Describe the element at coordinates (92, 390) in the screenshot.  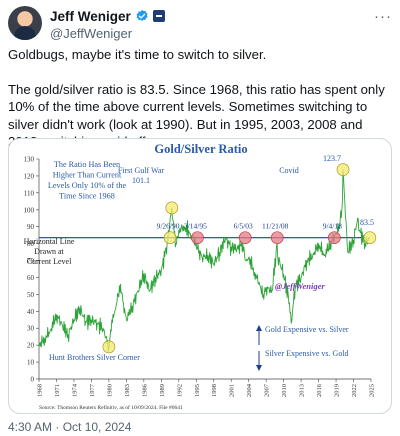
I see `x-tick-label: 1977` at that location.